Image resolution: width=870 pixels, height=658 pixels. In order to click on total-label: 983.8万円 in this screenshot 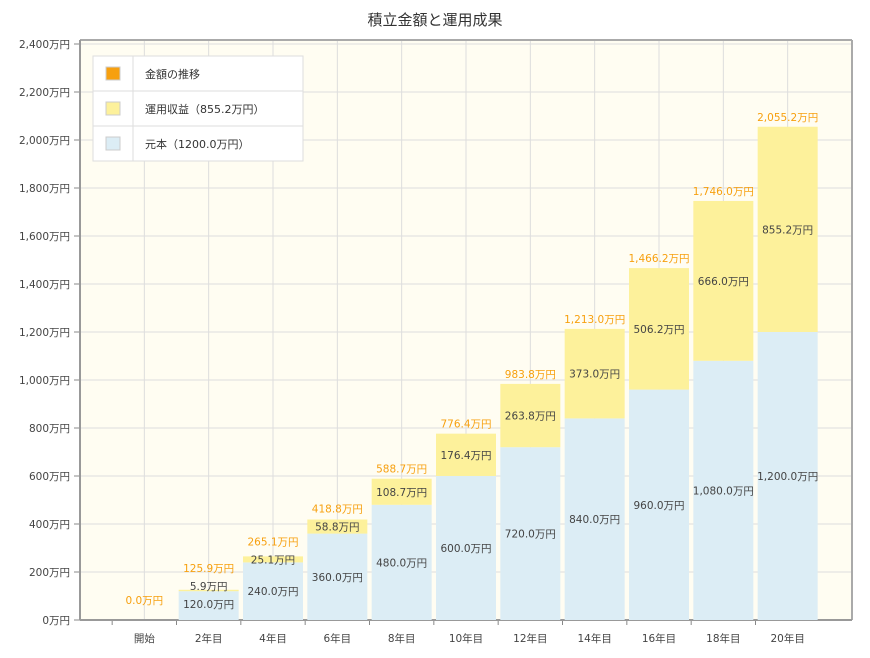, I will do `click(530, 375)`.